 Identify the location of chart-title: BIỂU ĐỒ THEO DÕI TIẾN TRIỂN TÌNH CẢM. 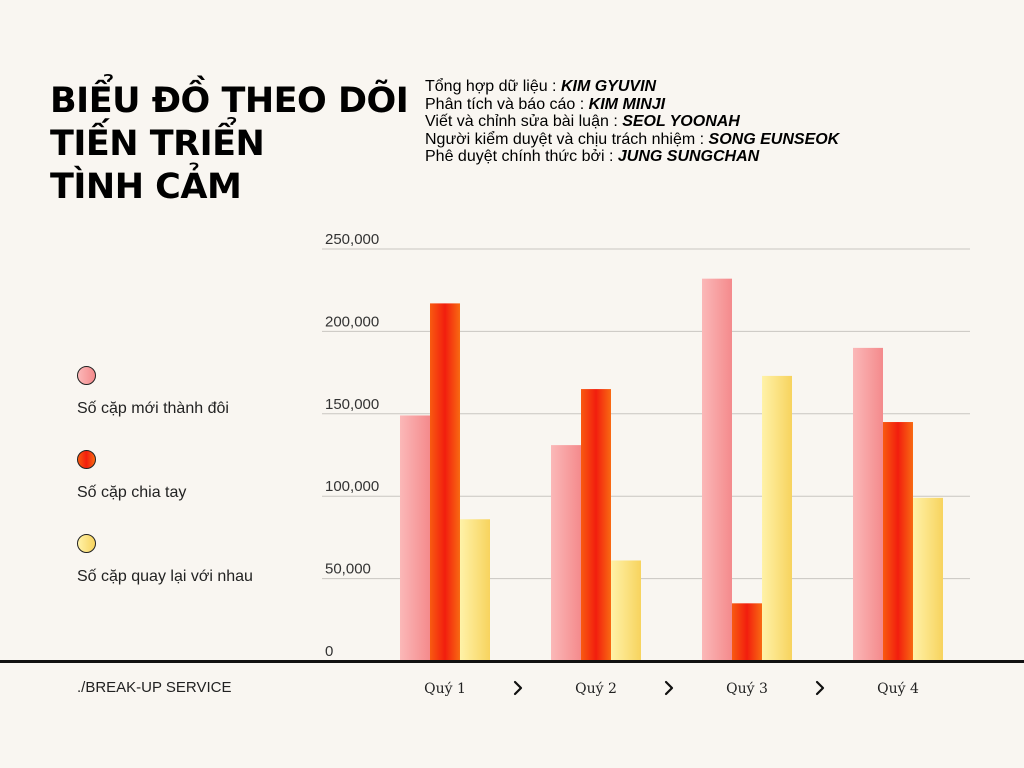
(230, 144).